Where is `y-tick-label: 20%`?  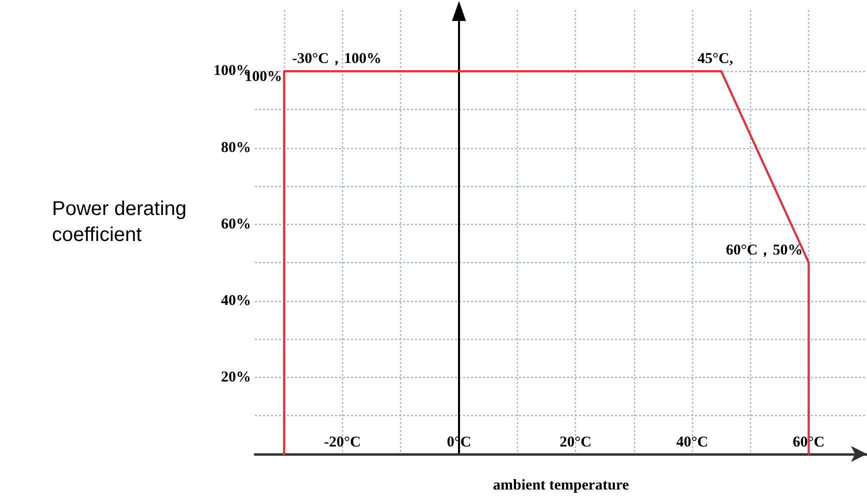
y-tick-label: 20% is located at coordinates (236, 377).